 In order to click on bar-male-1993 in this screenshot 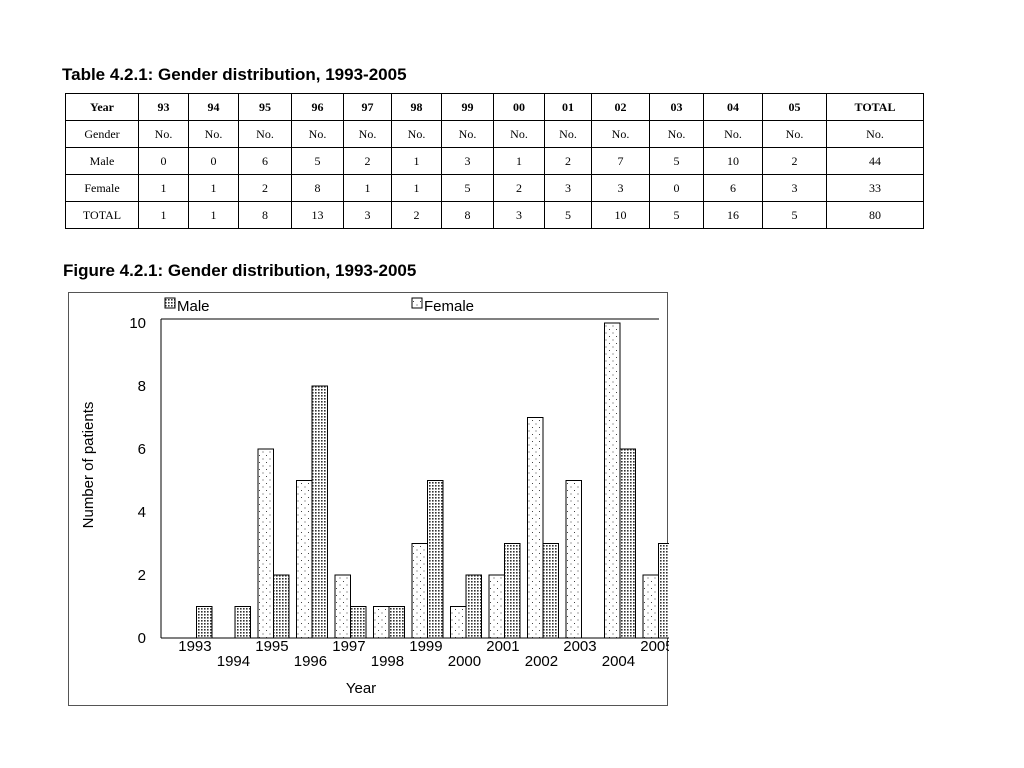, I will do `click(204, 622)`.